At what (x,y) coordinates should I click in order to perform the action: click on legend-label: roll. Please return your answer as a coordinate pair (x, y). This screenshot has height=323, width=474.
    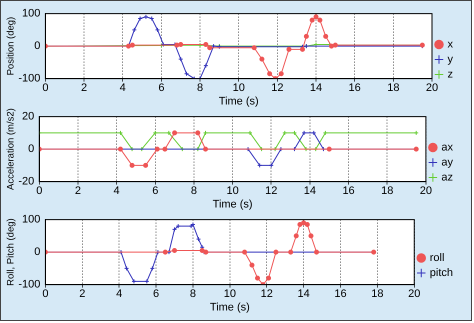
    Looking at the image, I should click on (437, 258).